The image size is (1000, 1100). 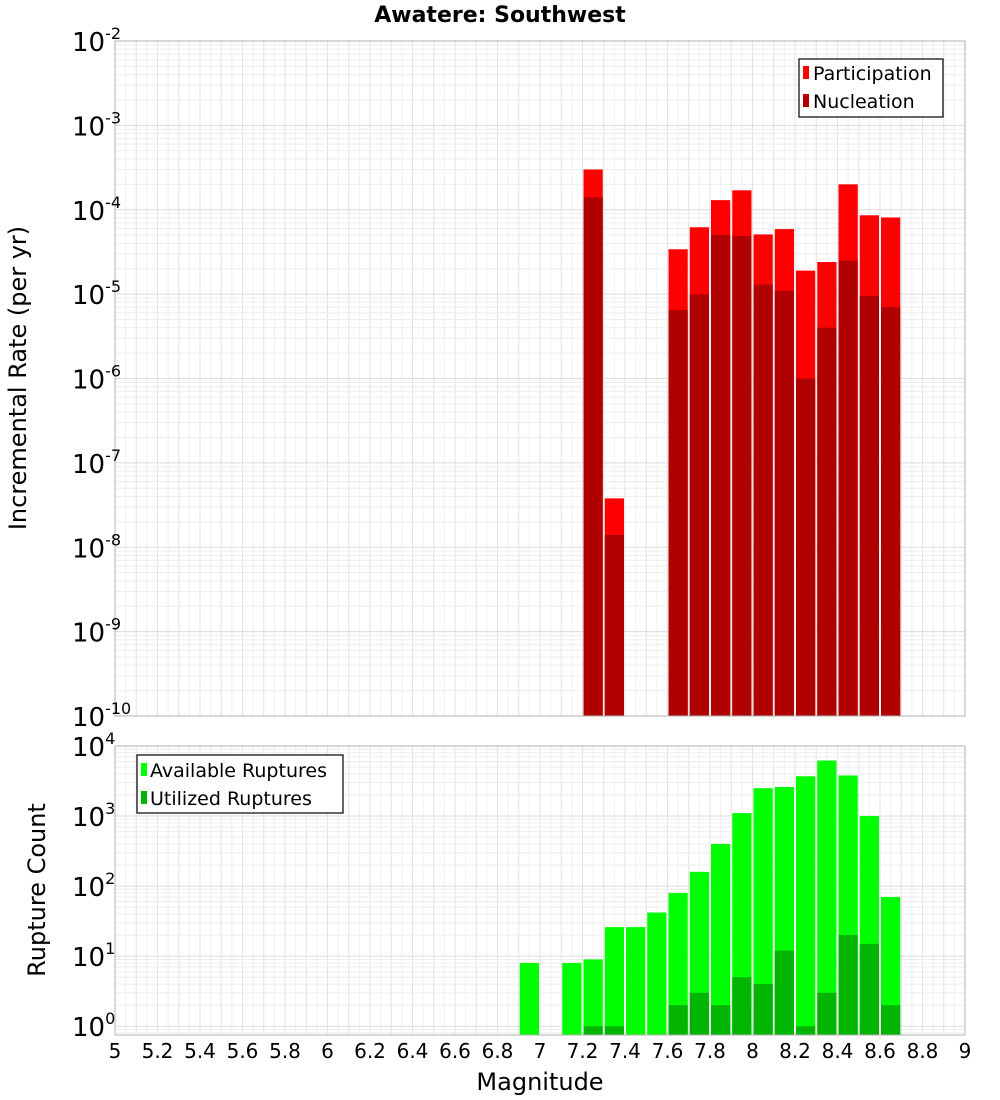 What do you see at coordinates (243, 1051) in the screenshot?
I see `x-tick-label: 5.6` at bounding box center [243, 1051].